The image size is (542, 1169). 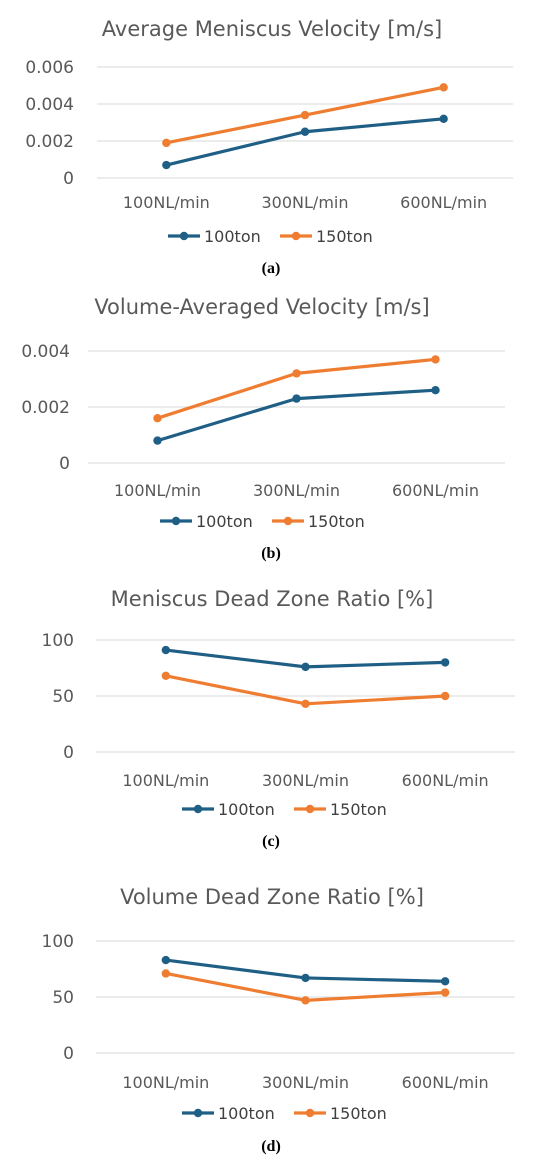 I want to click on chart-title: Meniscus Dead Zone Ratio [%], so click(x=272, y=599).